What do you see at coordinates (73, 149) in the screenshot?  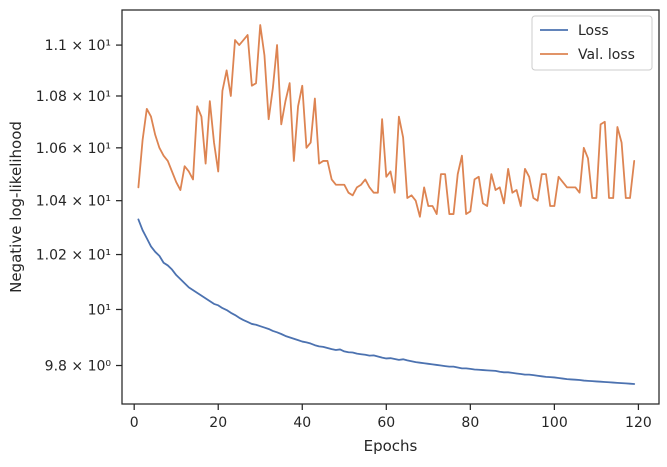 I see `y-tick-label: 1.06 × 10¹` at bounding box center [73, 149].